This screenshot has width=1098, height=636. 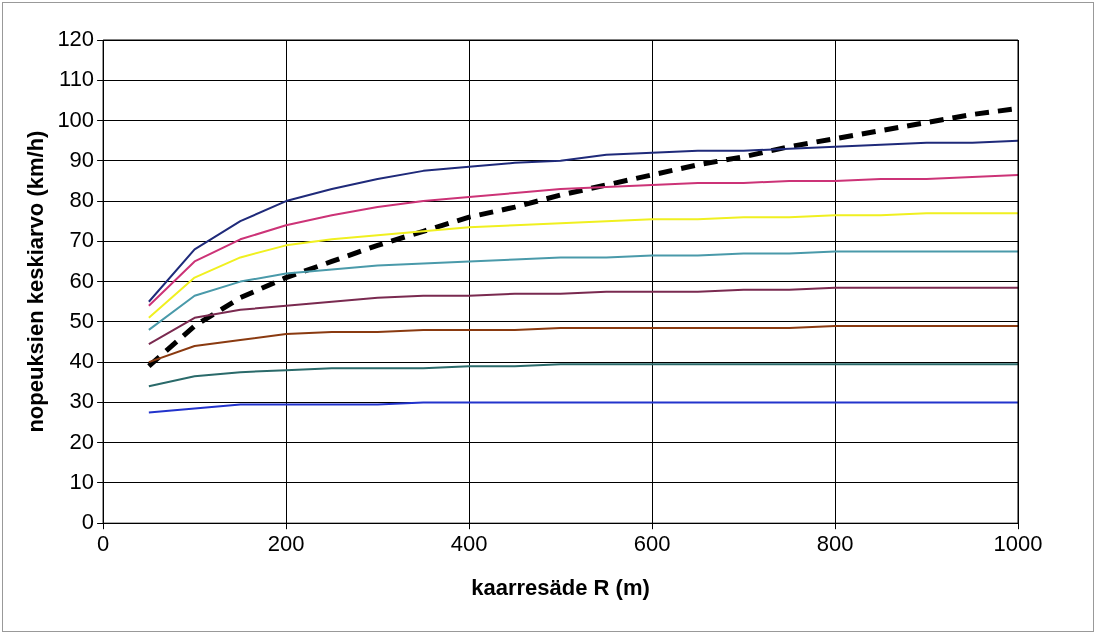 I want to click on y-tick-label: 70, so click(x=82, y=240).